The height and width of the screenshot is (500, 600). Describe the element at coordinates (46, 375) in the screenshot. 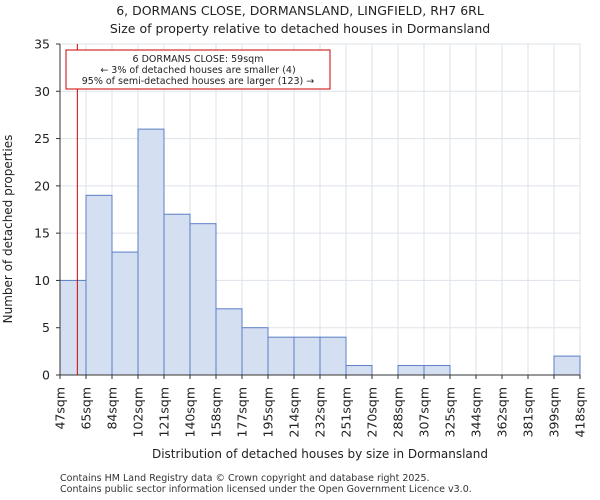

I see `y-tick-label: 0` at that location.